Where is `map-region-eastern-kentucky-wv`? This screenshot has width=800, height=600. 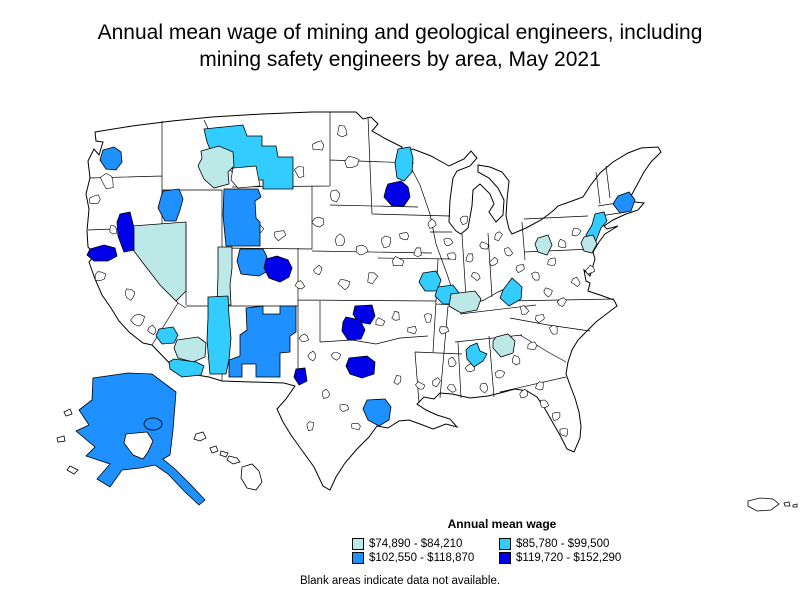 map-region-eastern-kentucky-wv is located at coordinates (511, 292).